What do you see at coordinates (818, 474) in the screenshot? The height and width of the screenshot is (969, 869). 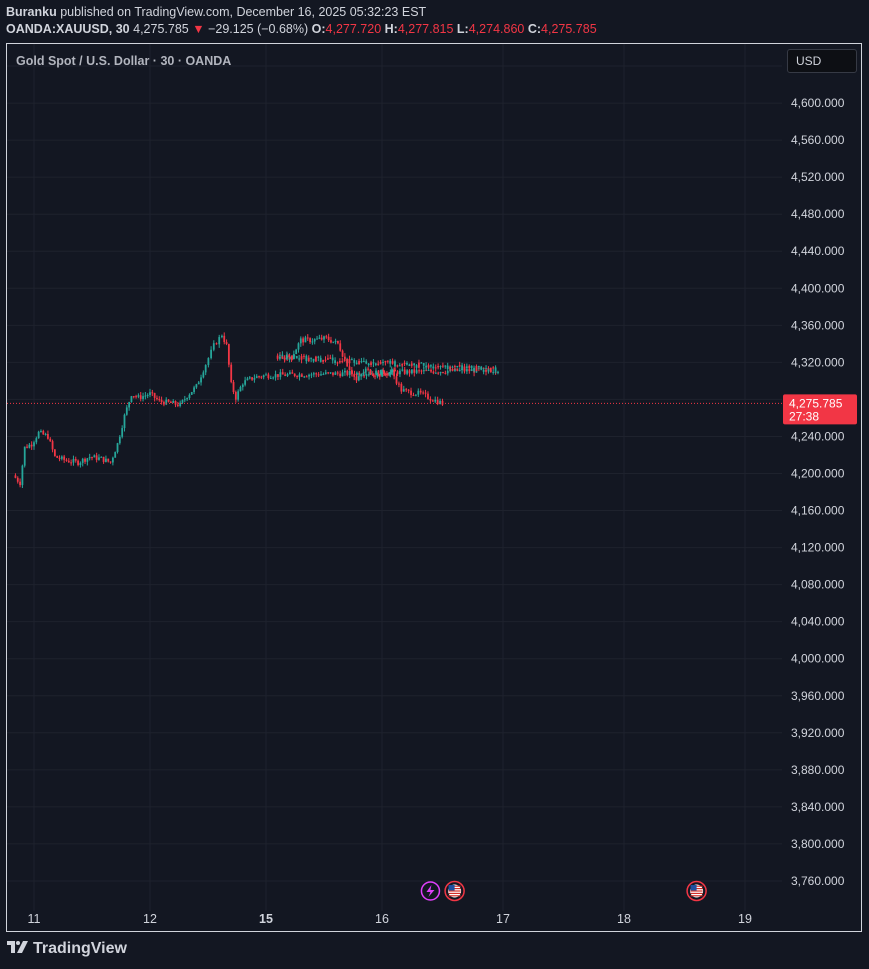 I see `y-axis-tick-label: 4,200.000` at bounding box center [818, 474].